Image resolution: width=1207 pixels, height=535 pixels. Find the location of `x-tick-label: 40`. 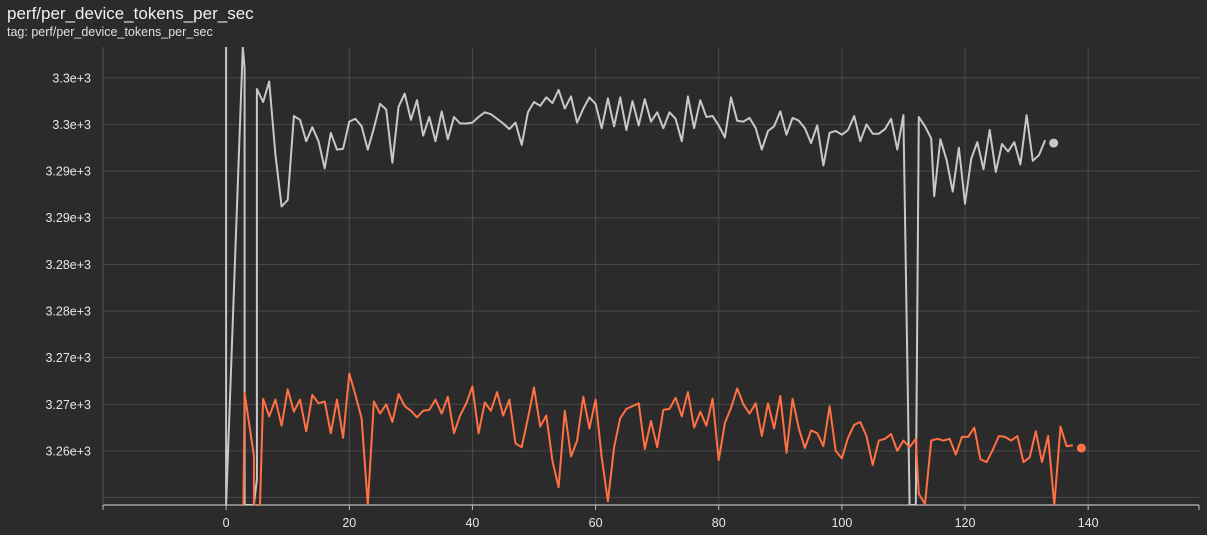

x-tick-label: 40 is located at coordinates (472, 523).